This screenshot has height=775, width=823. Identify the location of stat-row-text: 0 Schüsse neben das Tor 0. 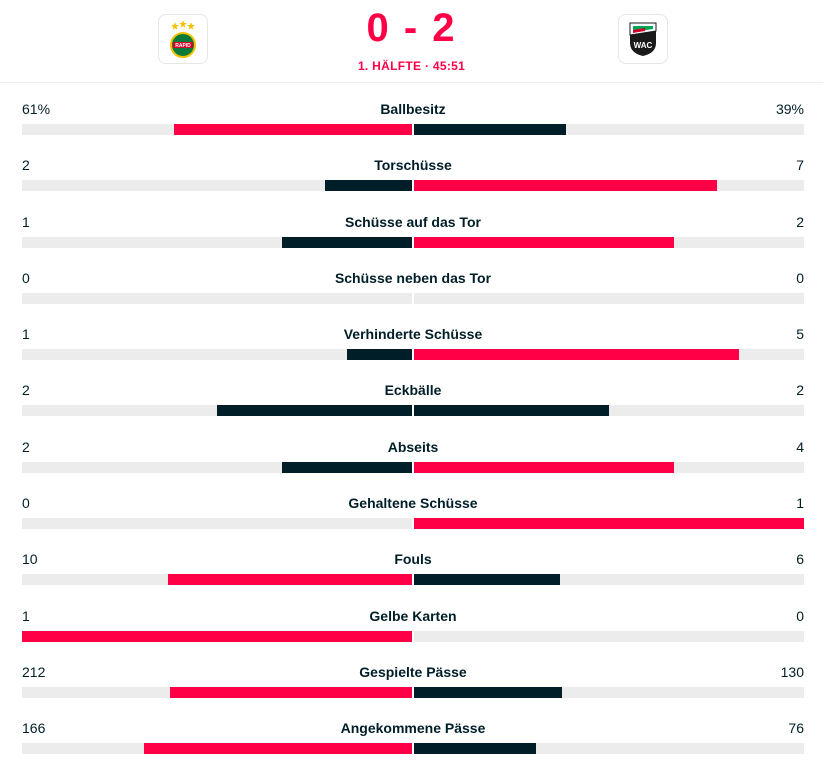
(413, 278).